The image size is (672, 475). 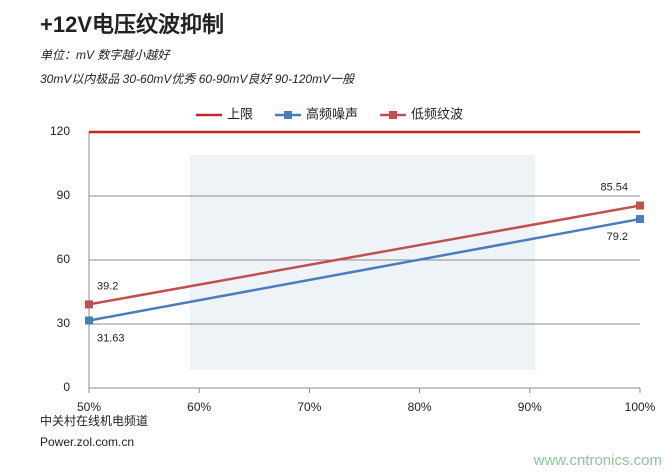 I want to click on y-tick-label: 30, so click(x=64, y=323).